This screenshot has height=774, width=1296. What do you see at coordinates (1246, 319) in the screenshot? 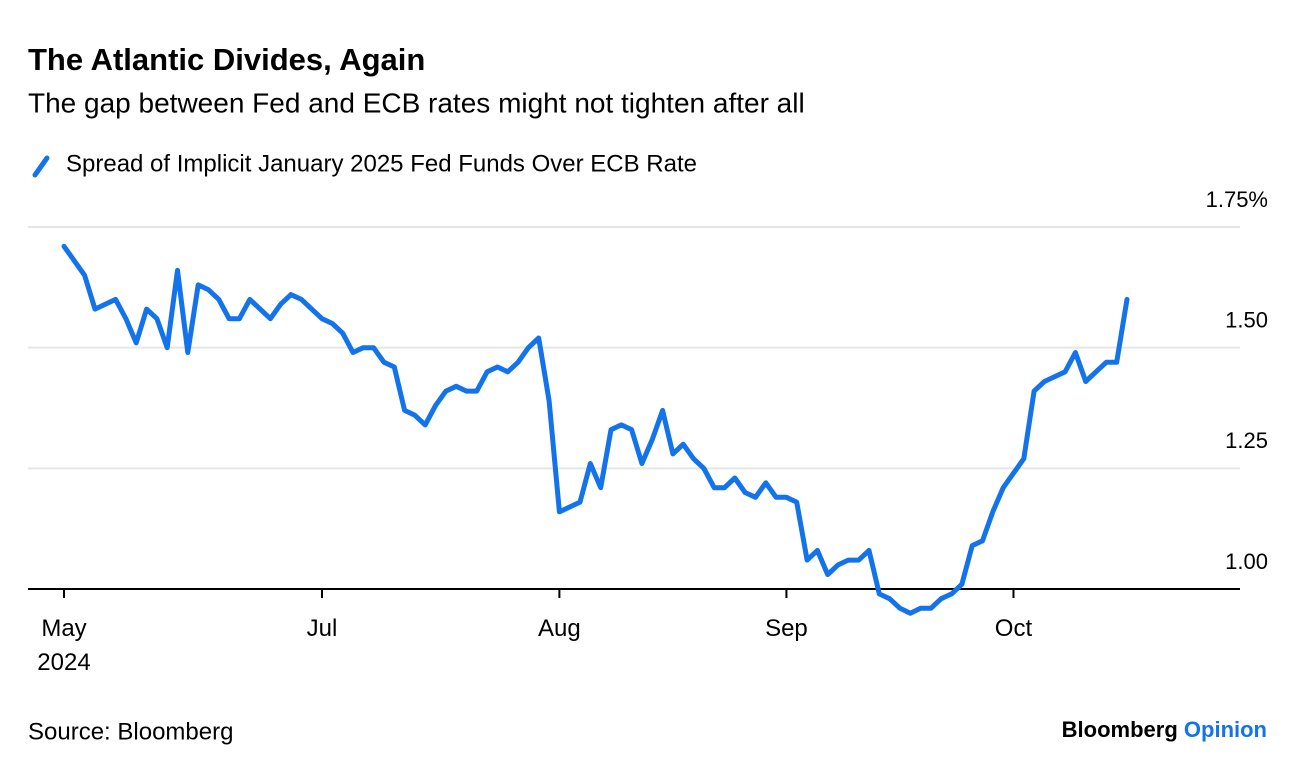
I see `y-tick-label: 1.50` at bounding box center [1246, 319].